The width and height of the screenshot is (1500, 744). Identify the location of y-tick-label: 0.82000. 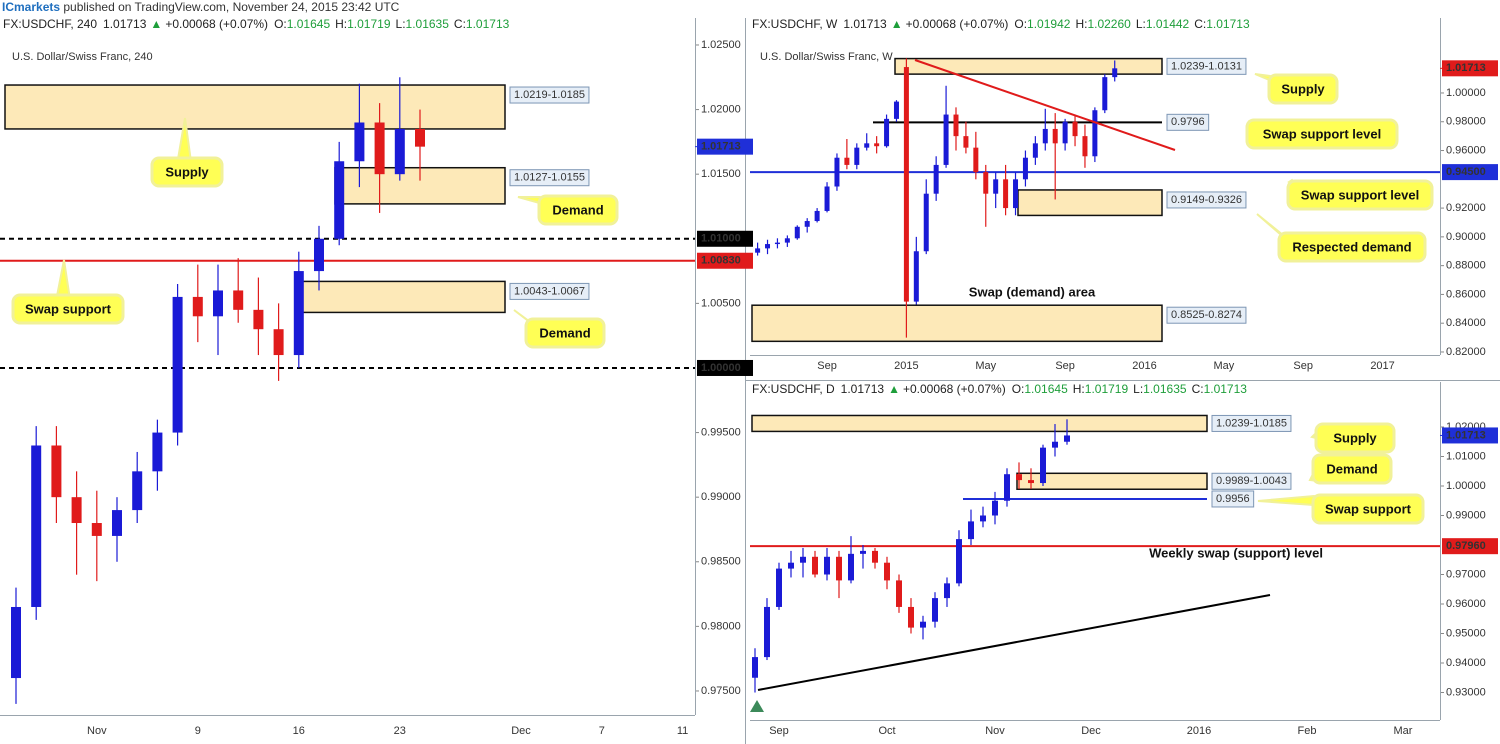
(1466, 352).